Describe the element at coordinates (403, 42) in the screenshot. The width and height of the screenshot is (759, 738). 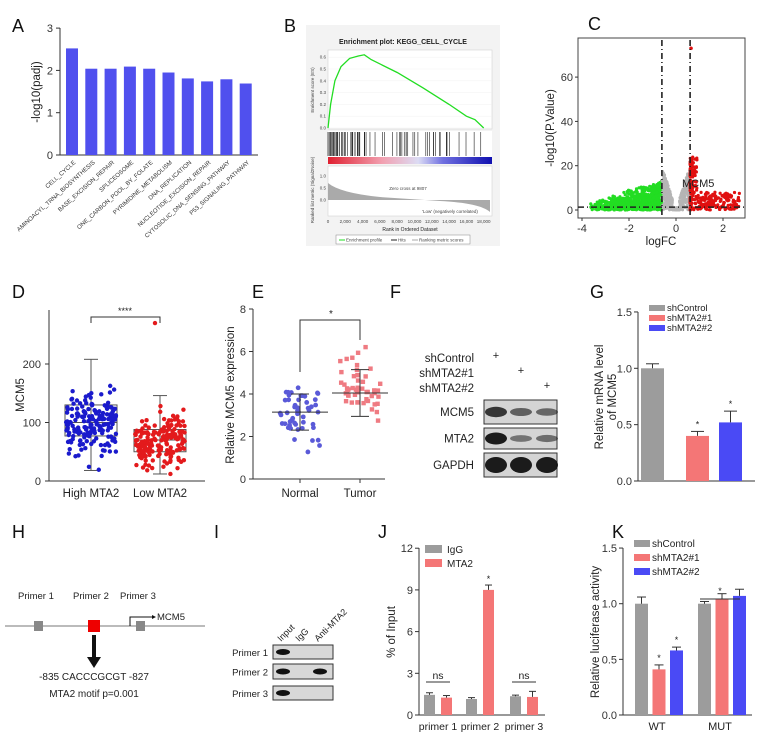
I see `chart-title: Enrichment plot: KEGG_CELL_CYCLE` at that location.